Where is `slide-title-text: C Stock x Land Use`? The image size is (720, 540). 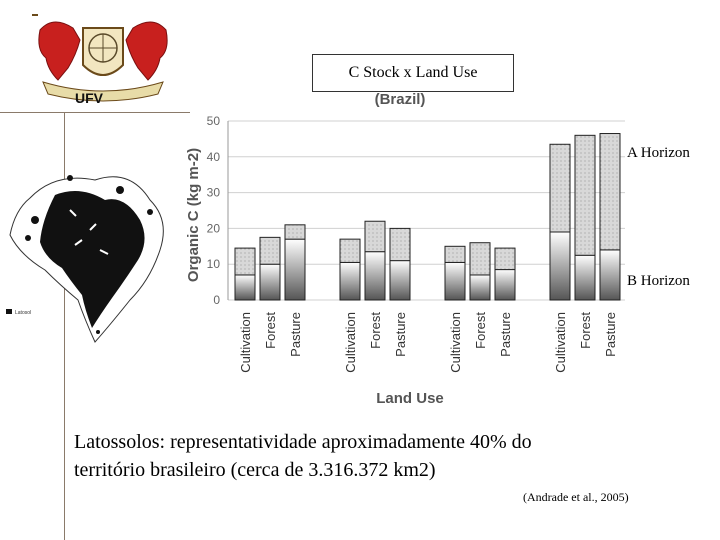 slide-title-text: C Stock x Land Use is located at coordinates (413, 72).